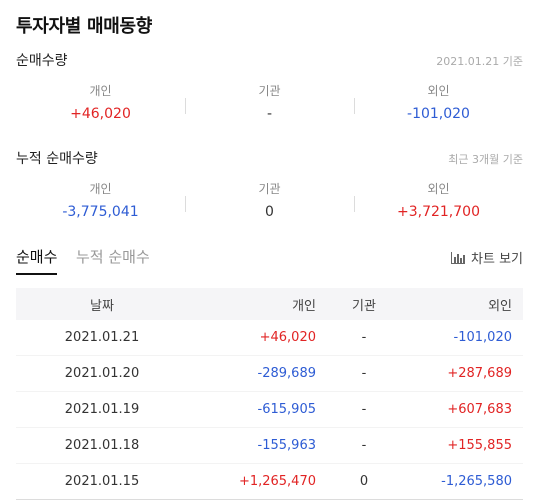 The height and width of the screenshot is (501, 534). I want to click on header-individual: 개인, so click(304, 306).